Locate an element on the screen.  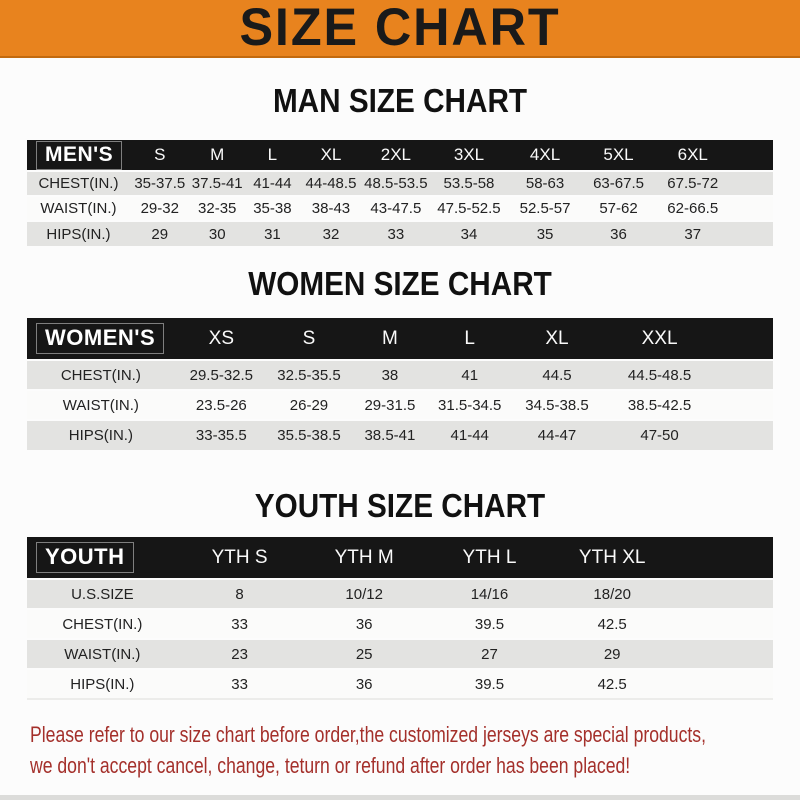
size-table-header-row: MEN'S S M L XL 2XL 3XL 4XL 5XL 6XL is located at coordinates (400, 155).